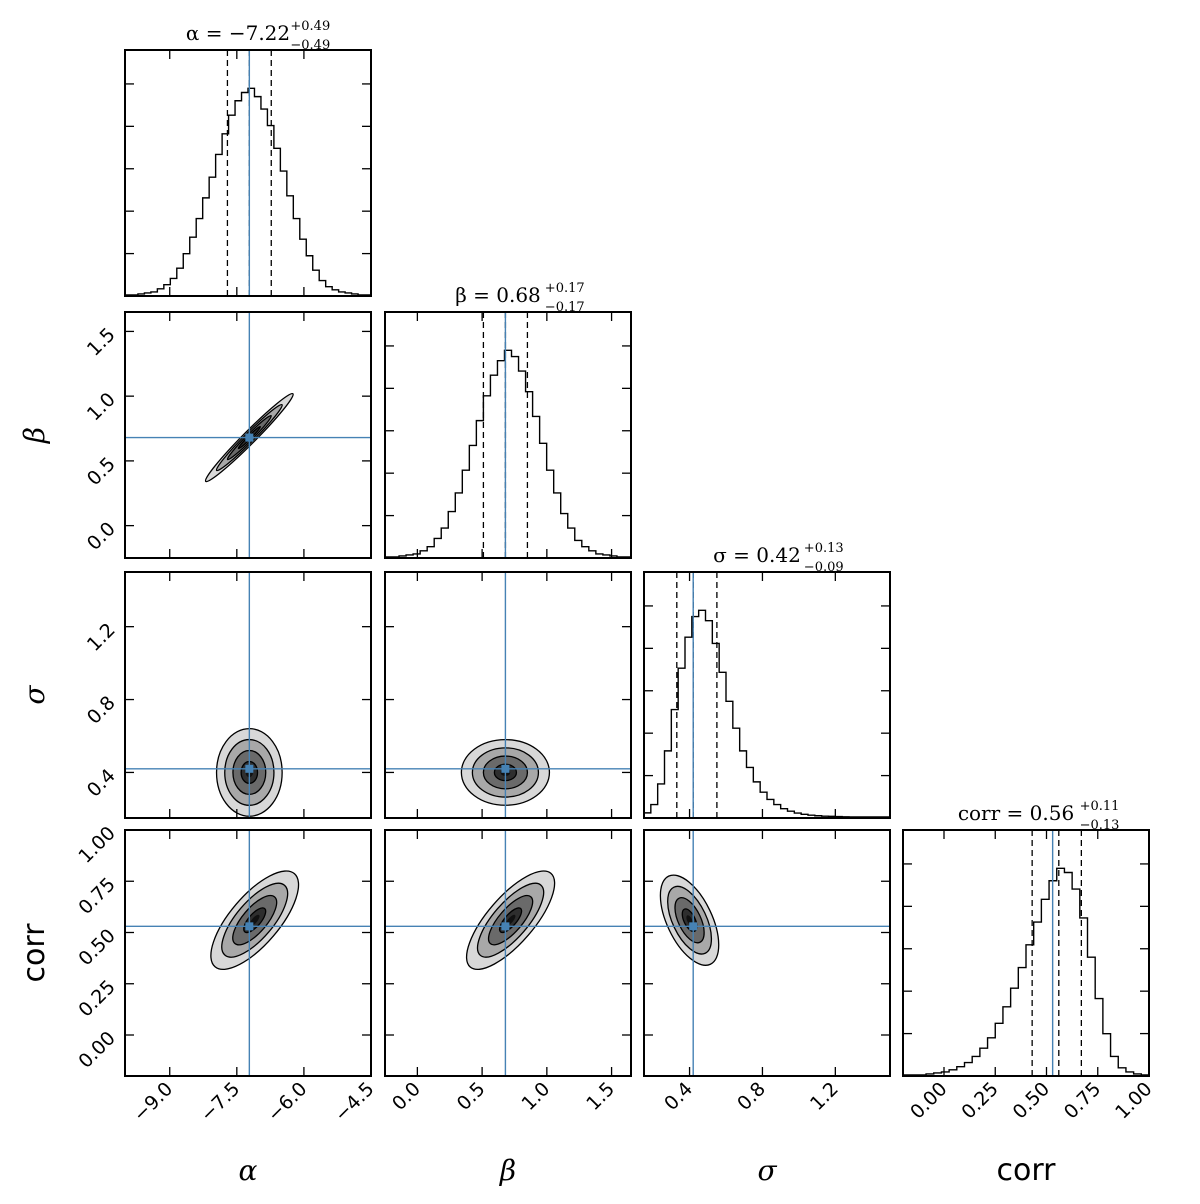 The height and width of the screenshot is (1204, 1200). I want to click on panel-corr-vs-sigma, so click(767, 953).